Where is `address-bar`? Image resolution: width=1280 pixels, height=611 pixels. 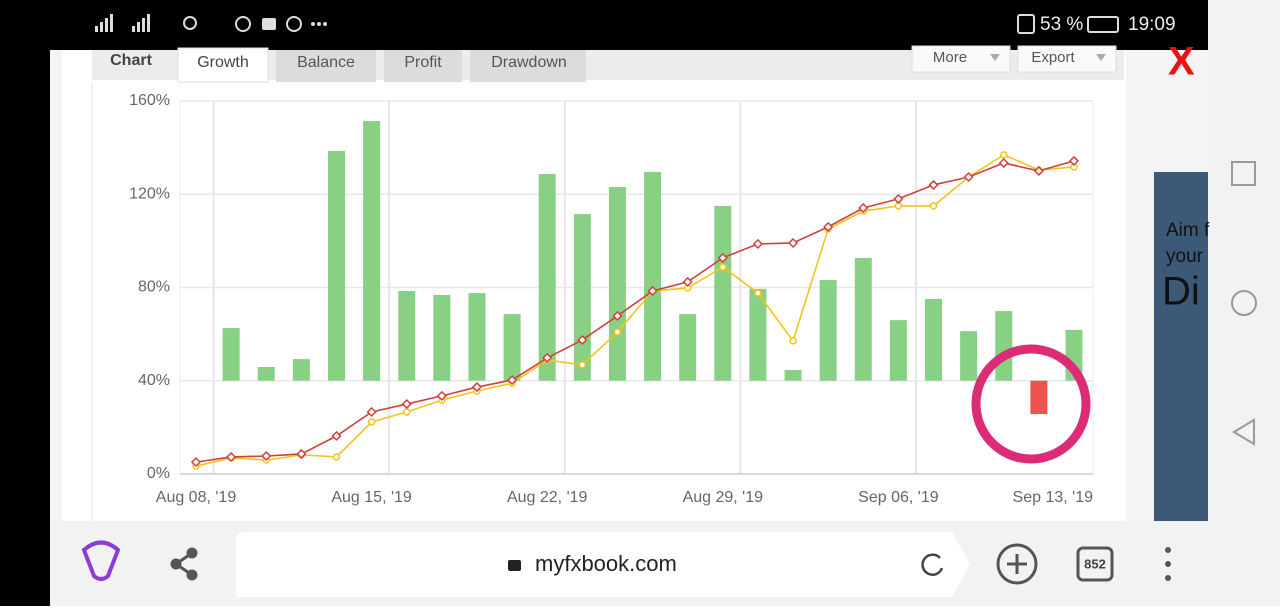 address-bar is located at coordinates (603, 564).